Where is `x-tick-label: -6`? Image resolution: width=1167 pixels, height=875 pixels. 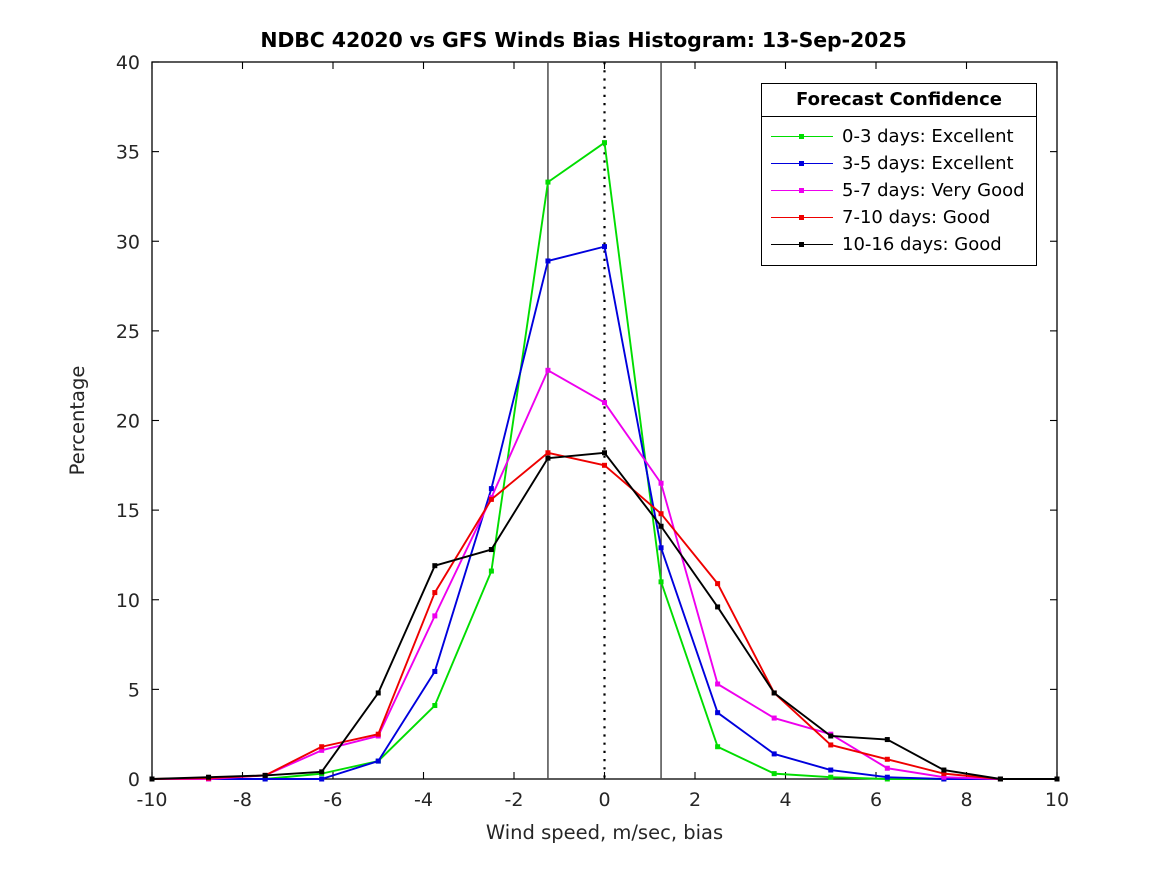
x-tick-label: -6 is located at coordinates (333, 800).